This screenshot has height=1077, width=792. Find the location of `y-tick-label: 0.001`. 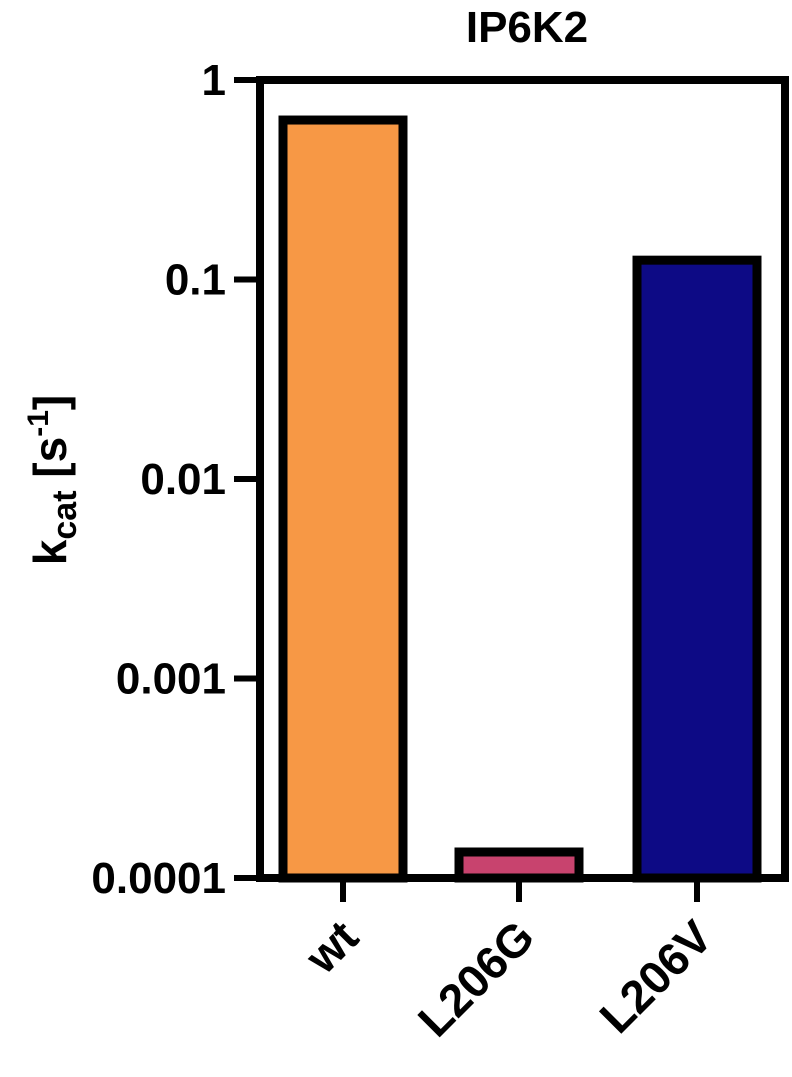

y-tick-label: 0.001 is located at coordinates (171, 679).